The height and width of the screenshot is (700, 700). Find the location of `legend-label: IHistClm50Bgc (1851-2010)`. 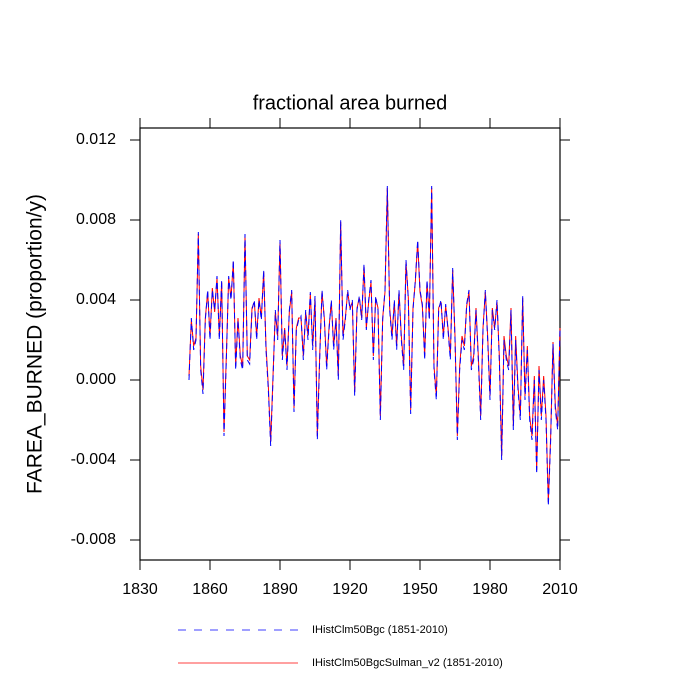

legend-label: IHistClm50Bgc (1851-2010) is located at coordinates (380, 630).